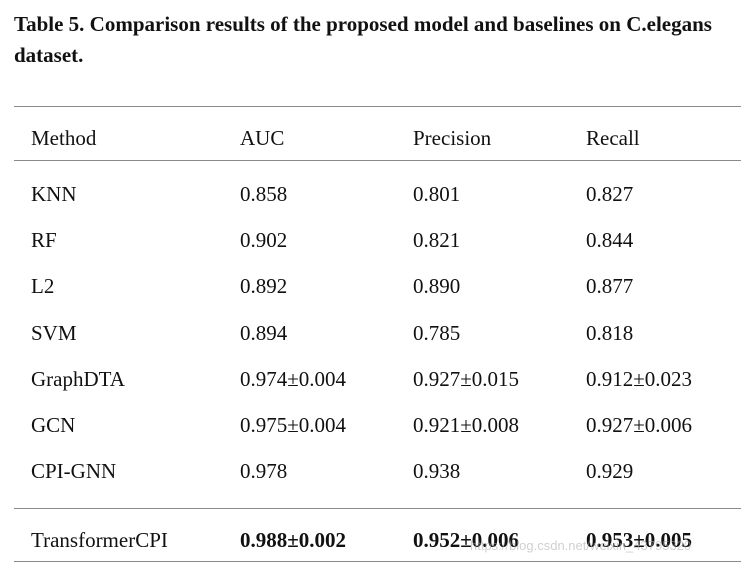 This screenshot has height=568, width=755. Describe the element at coordinates (264, 286) in the screenshot. I see `auc-cell: 0.892` at that location.